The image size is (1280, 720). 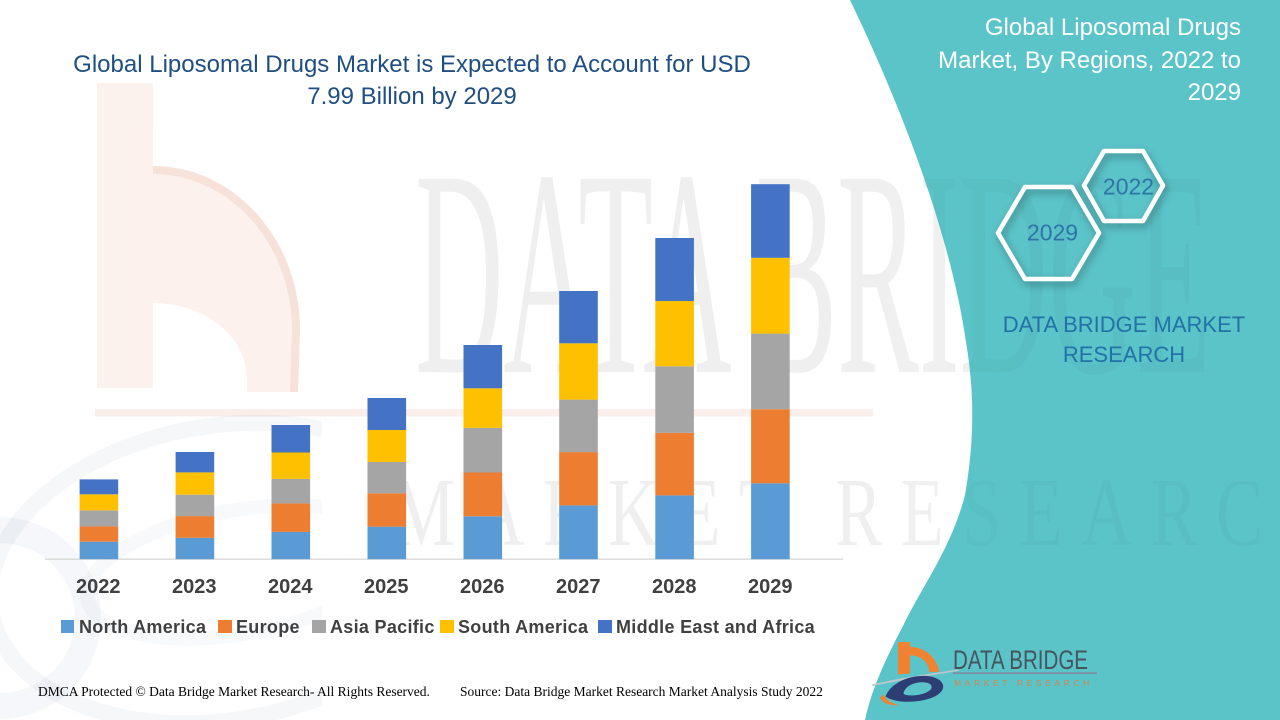 I want to click on svg-text: 2029, so click(x=1052, y=233).